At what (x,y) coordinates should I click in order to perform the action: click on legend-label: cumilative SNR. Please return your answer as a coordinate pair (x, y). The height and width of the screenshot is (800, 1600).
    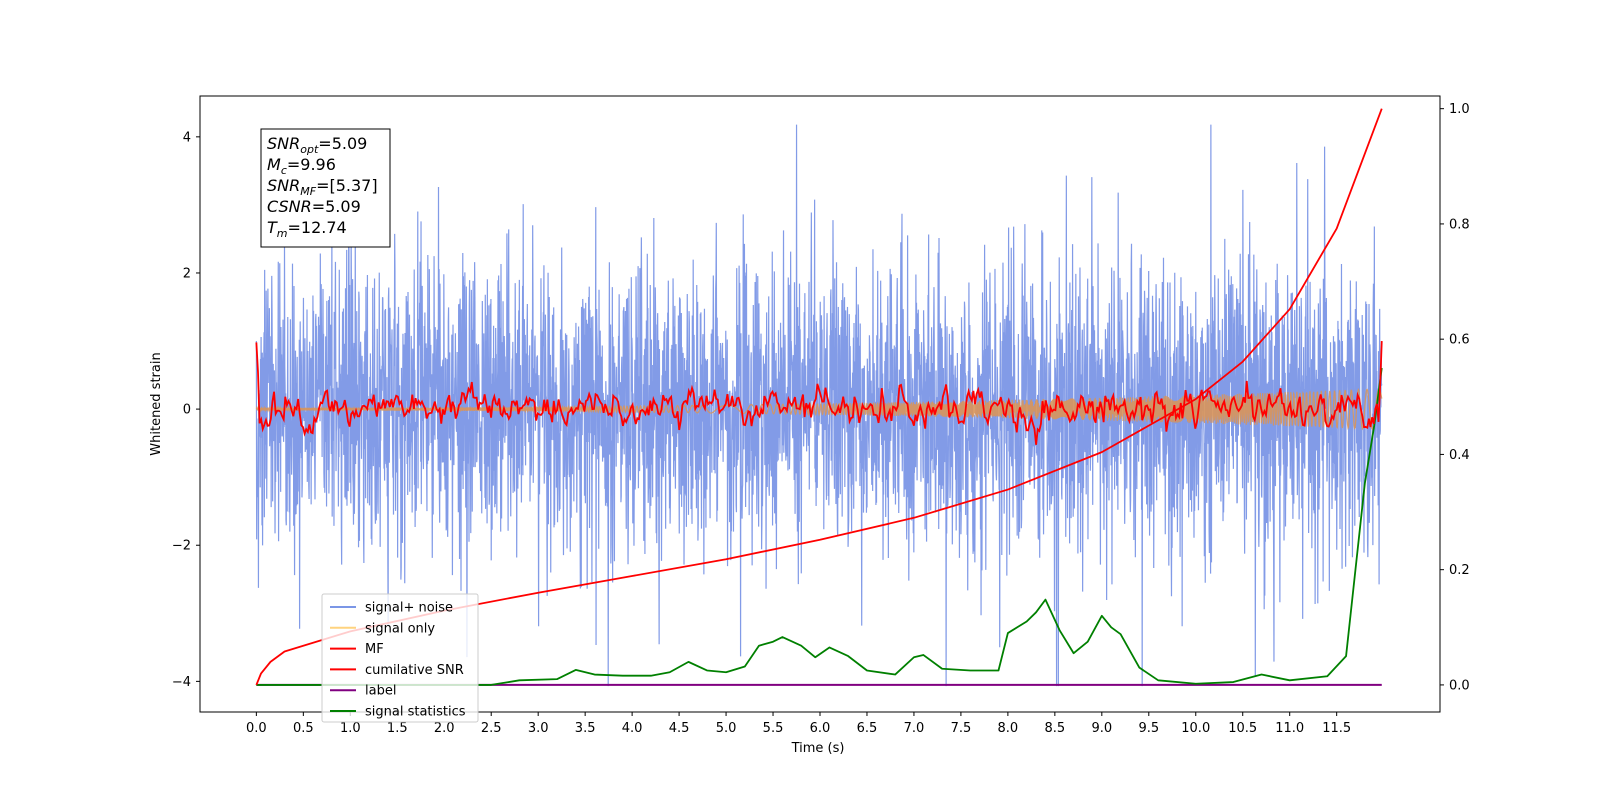
    Looking at the image, I should click on (414, 670).